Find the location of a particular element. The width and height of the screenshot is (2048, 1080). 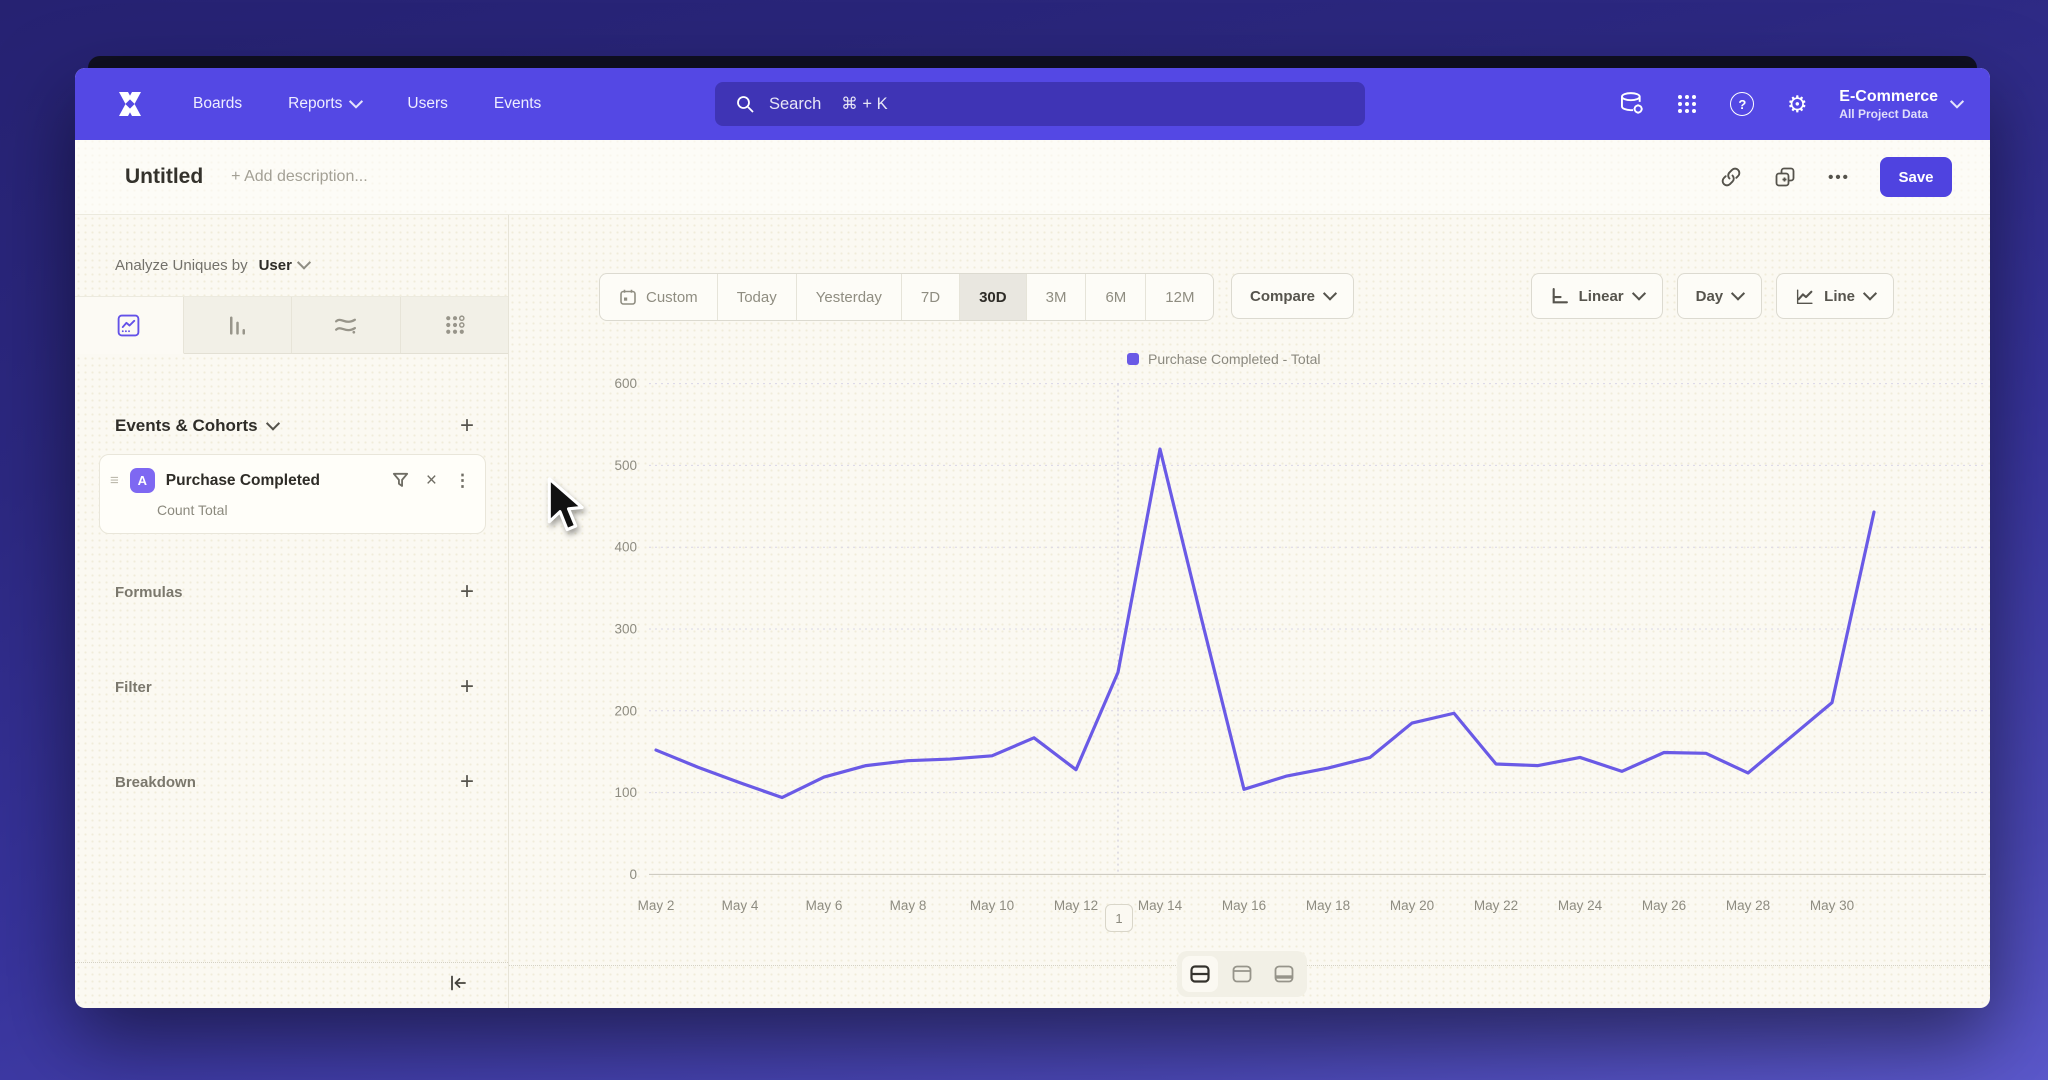

events-cohorts-title: Events & Cohorts is located at coordinates (186, 425).